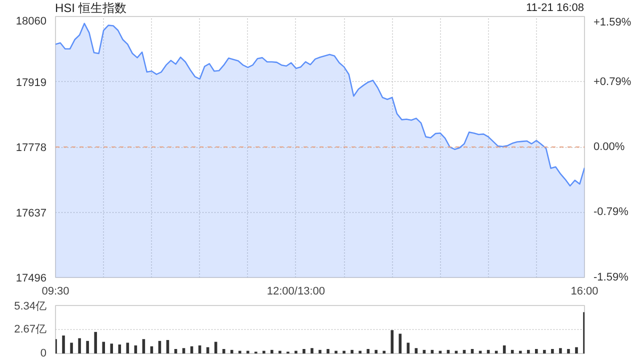 Image resolution: width=640 pixels, height=360 pixels. Describe the element at coordinates (31, 82) in the screenshot. I see `y-tick-label: 17919` at that location.